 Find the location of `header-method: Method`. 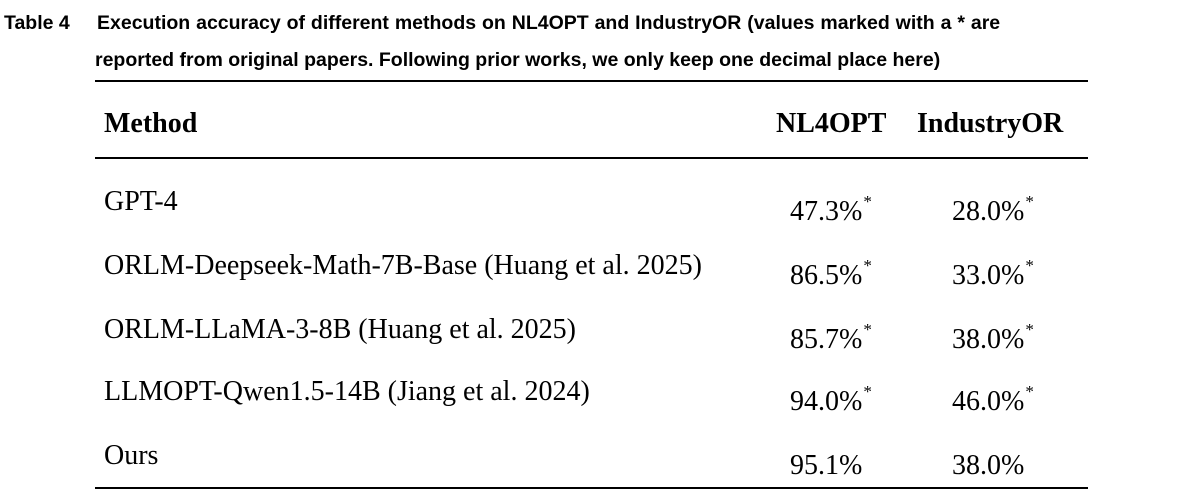

header-method: Method is located at coordinates (151, 123).